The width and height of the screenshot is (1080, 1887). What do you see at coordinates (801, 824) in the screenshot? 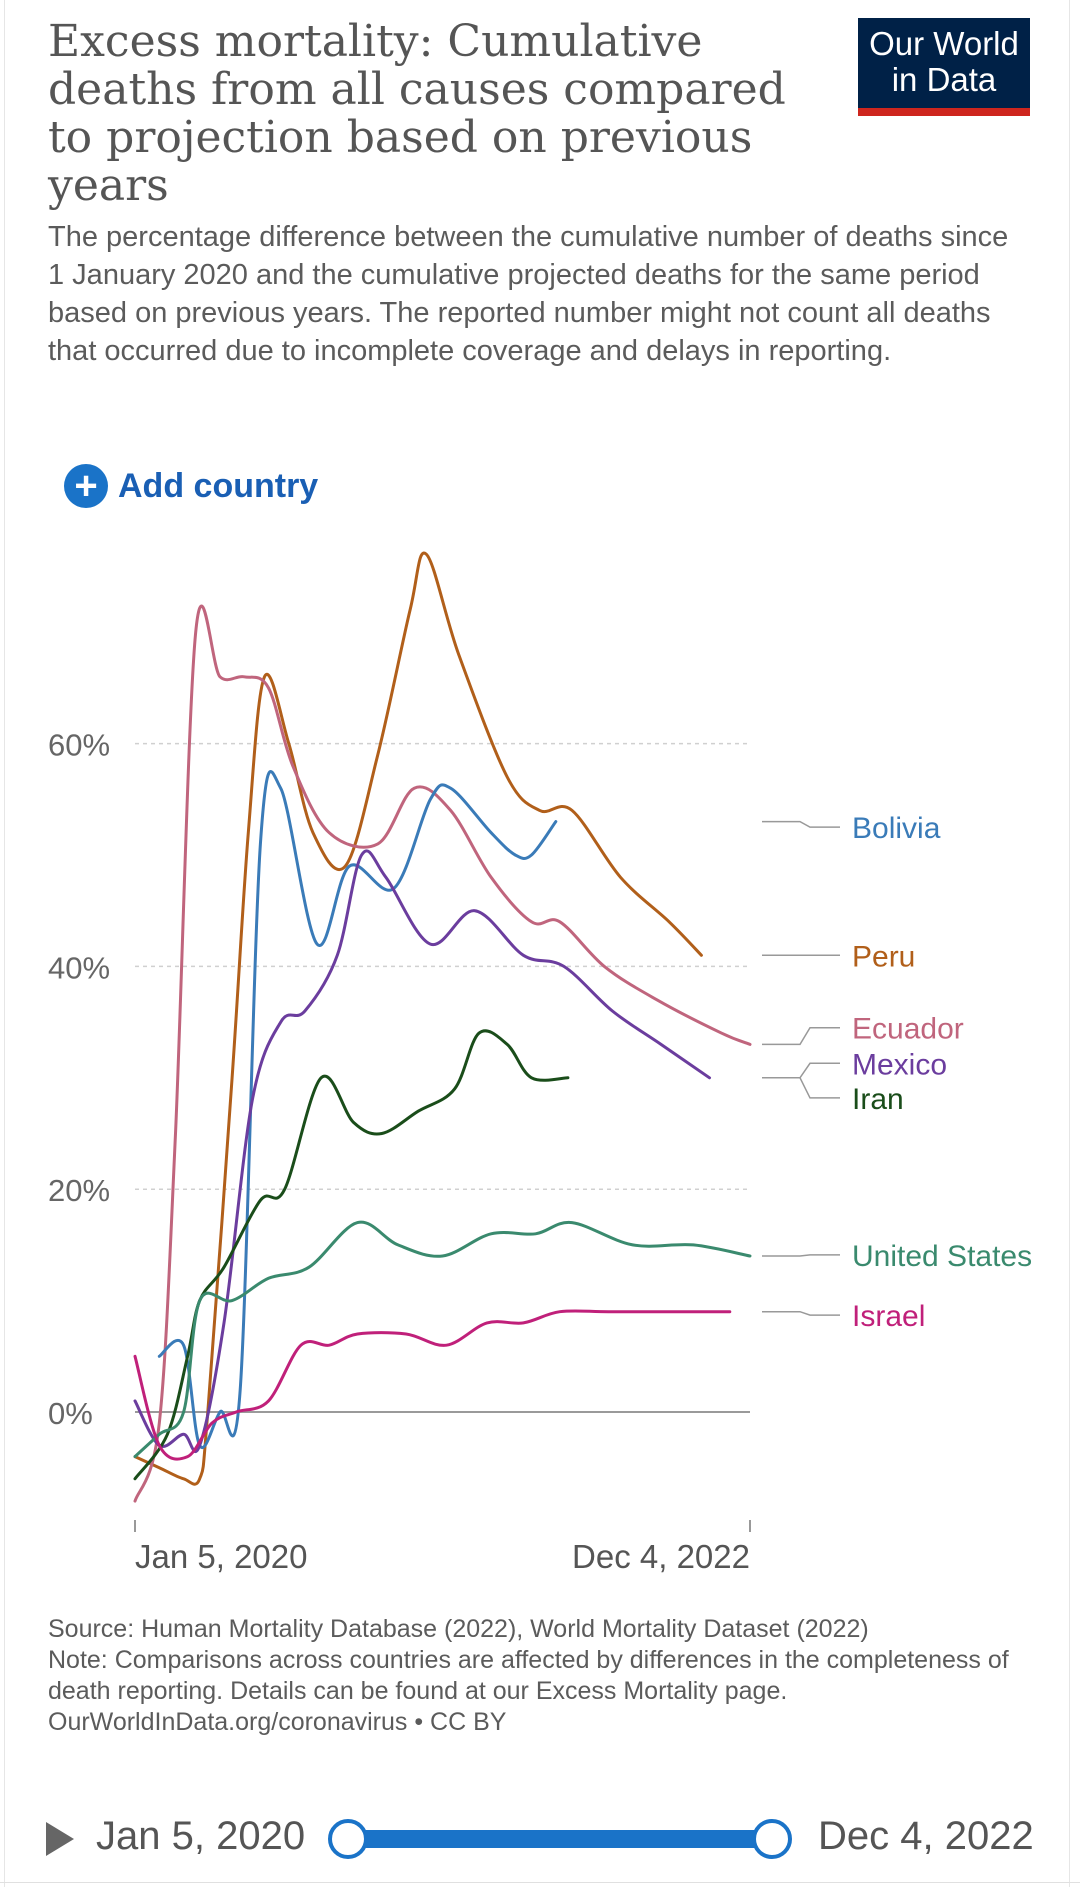
I see `legend-connector-bolivia` at bounding box center [801, 824].